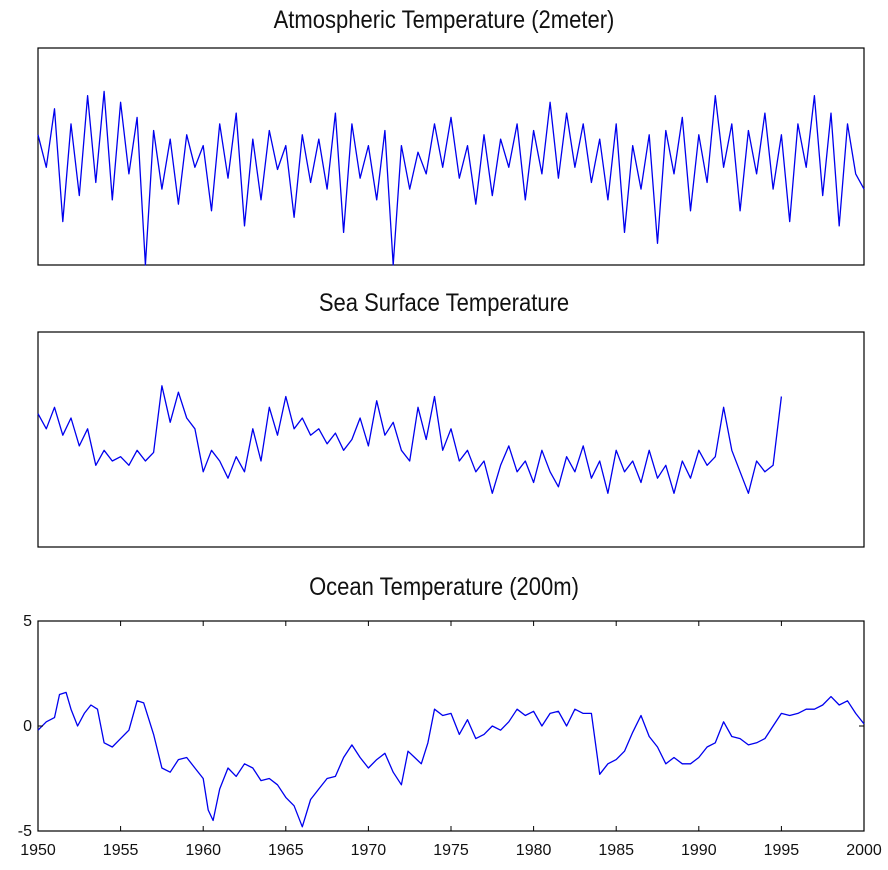  What do you see at coordinates (38, 850) in the screenshot?
I see `x-tick-label: 1950` at bounding box center [38, 850].